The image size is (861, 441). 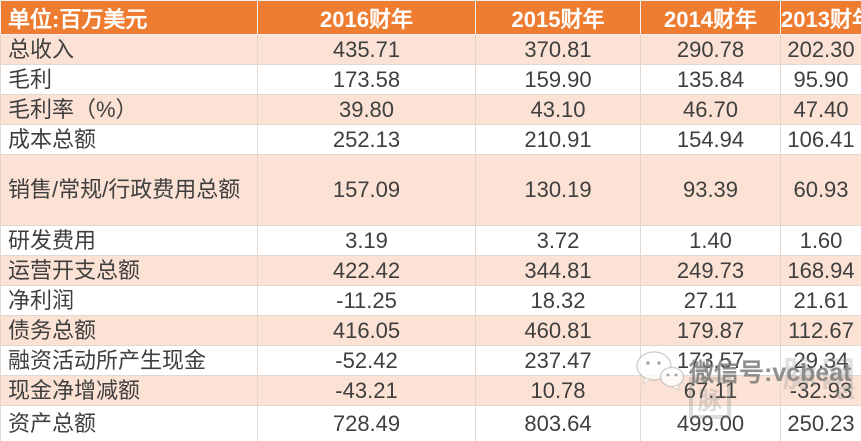 I want to click on cell-value: 157.09, so click(x=366, y=190).